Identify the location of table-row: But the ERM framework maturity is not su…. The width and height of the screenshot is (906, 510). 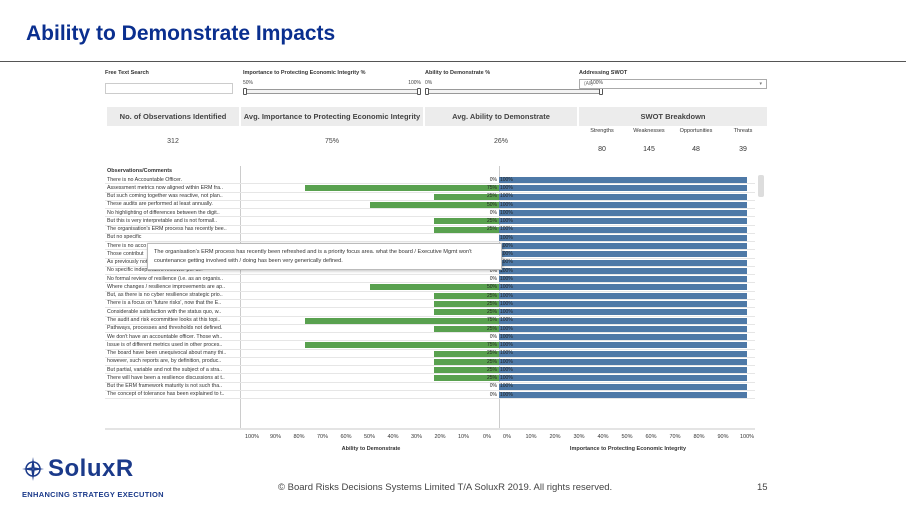
(435, 387).